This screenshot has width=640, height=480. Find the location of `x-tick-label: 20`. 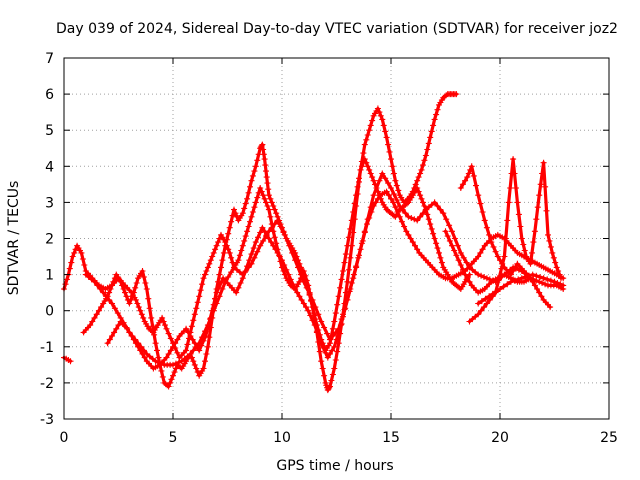

x-tick-label: 20 is located at coordinates (500, 438).